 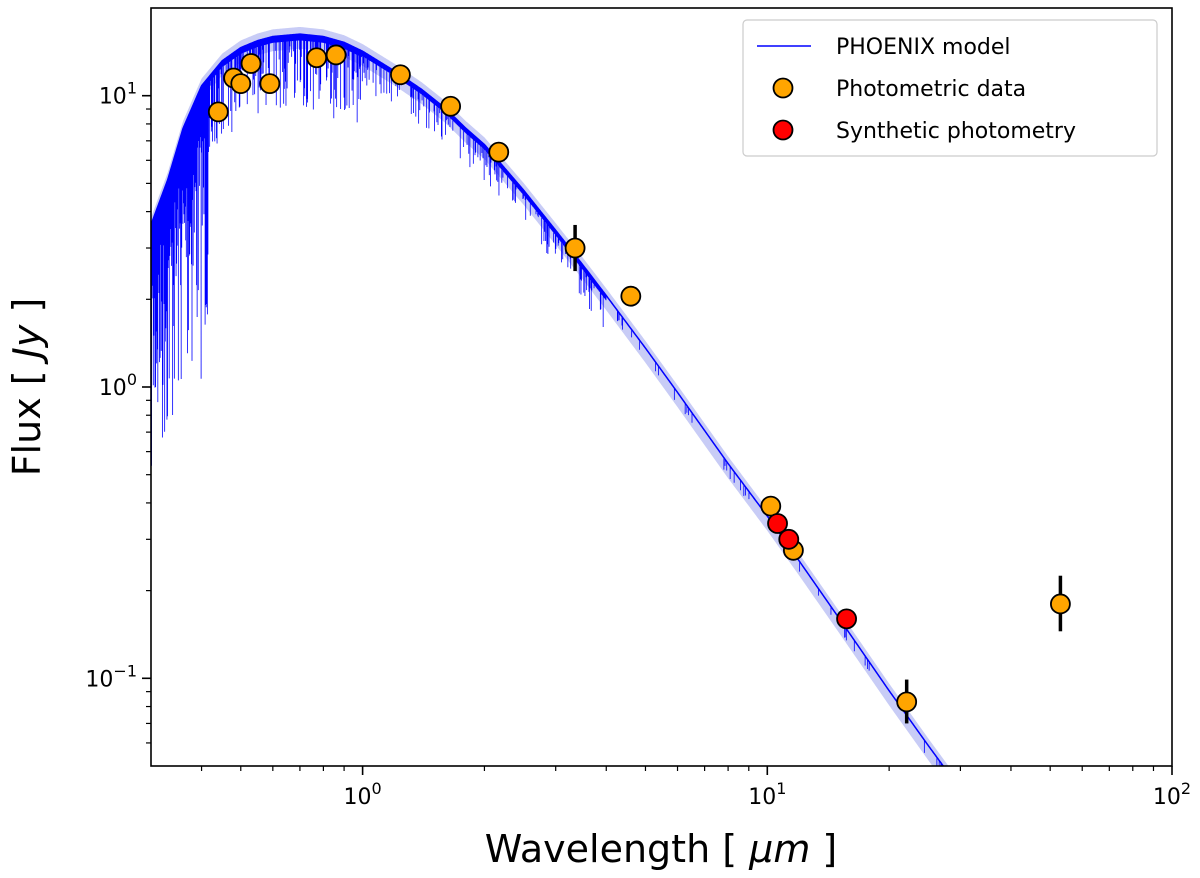 What do you see at coordinates (956, 131) in the screenshot?
I see `legend-synth-label: Synthetic photometry` at bounding box center [956, 131].